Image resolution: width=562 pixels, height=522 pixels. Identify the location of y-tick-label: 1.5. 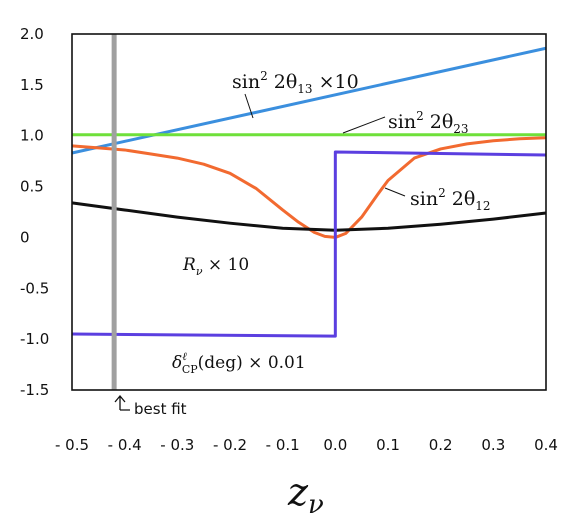
(32, 85).